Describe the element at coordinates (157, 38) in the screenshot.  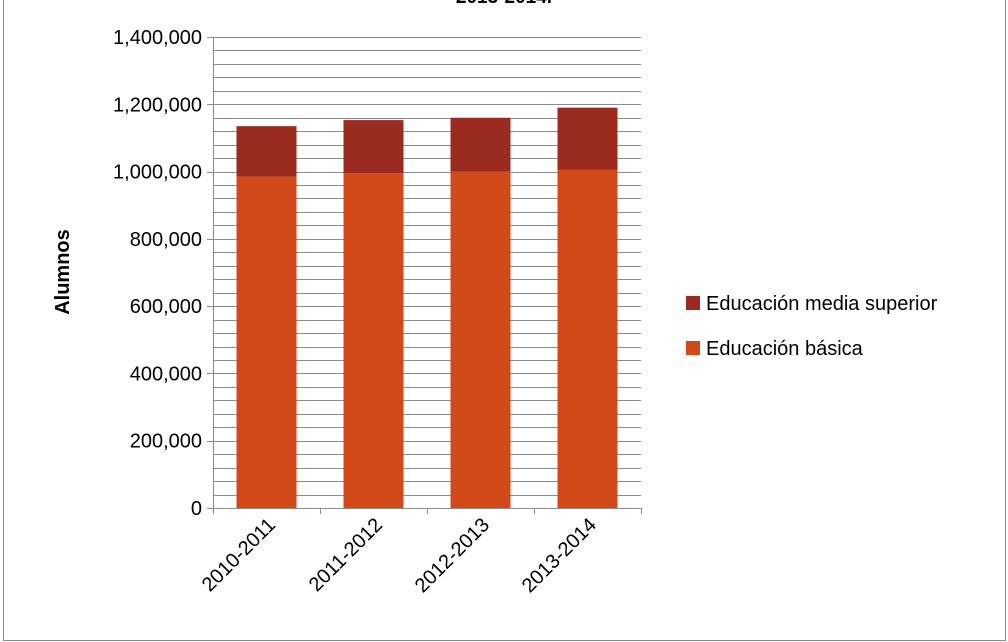
I see `y-tick-label: 1,400,000` at that location.